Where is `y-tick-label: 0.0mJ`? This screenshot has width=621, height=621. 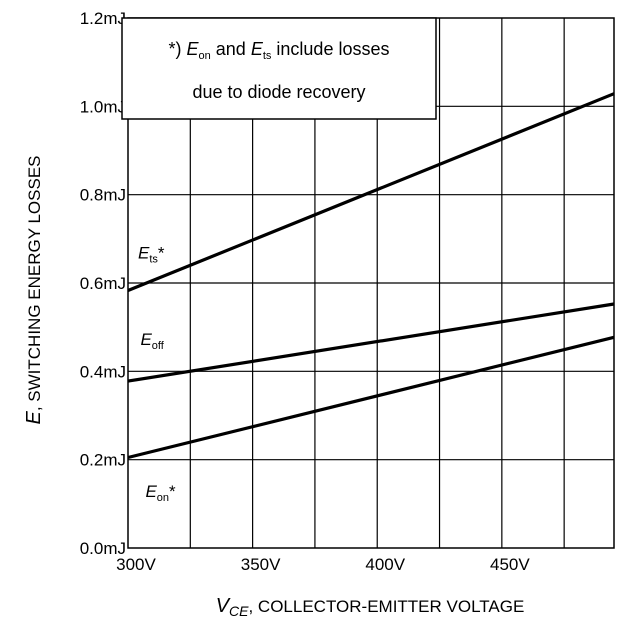 y-tick-label: 0.0mJ is located at coordinates (103, 548).